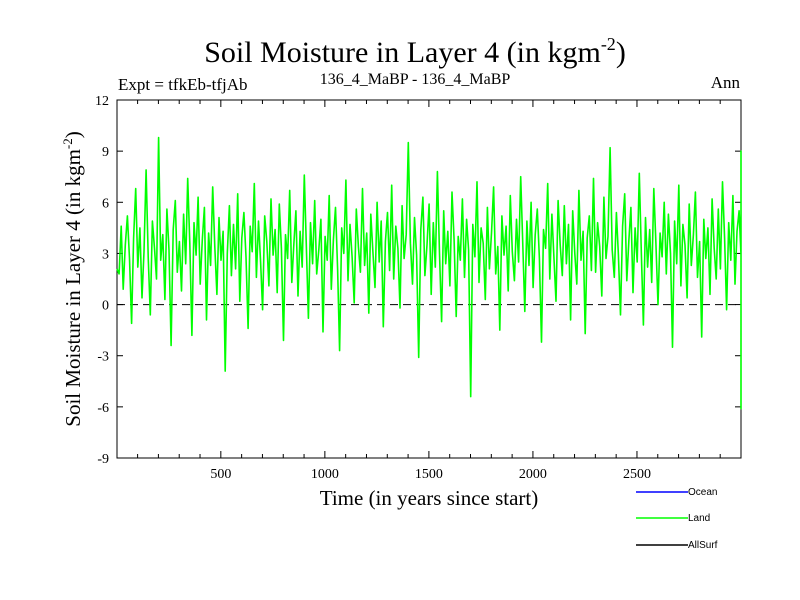 The image size is (800, 600). I want to click on y-axis-label: Soil Moisture in Layer 4 (in kgm-2), so click(72, 278).